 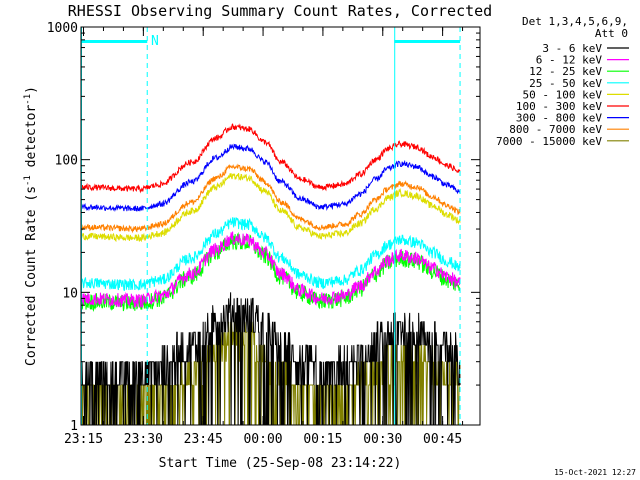 I want to click on y-tick-label-3: 1000, so click(x=62, y=28).